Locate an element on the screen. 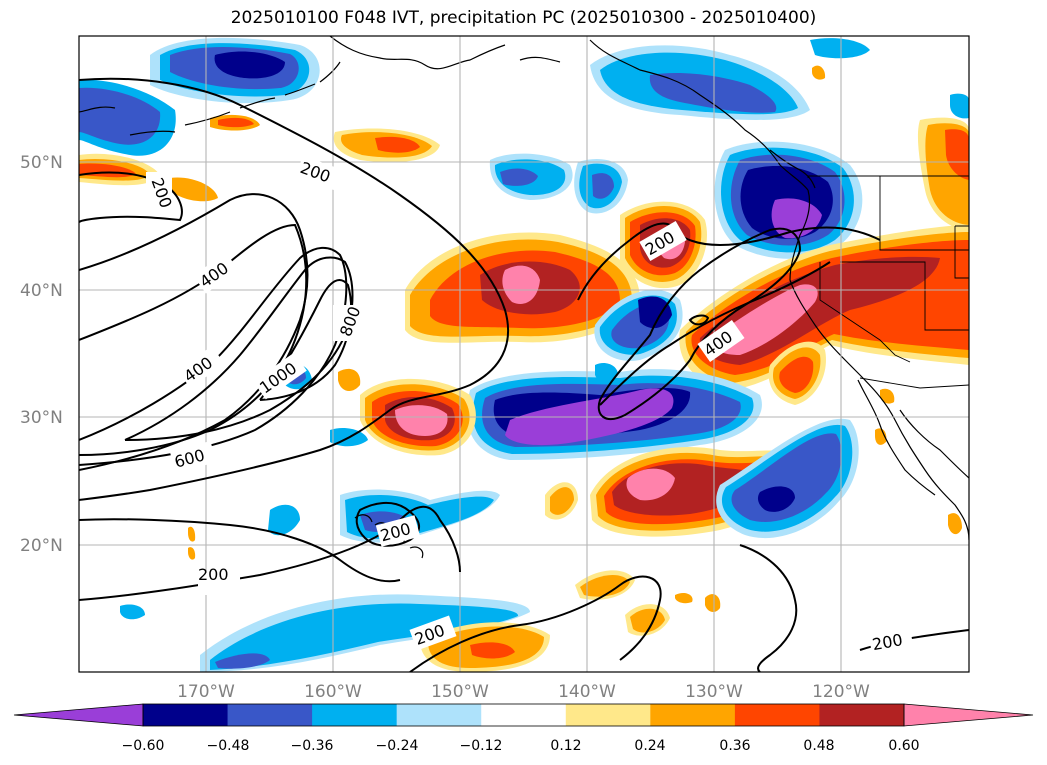 This screenshot has width=1047, height=765. colorbar-tick-label: −0.48 is located at coordinates (228, 746).